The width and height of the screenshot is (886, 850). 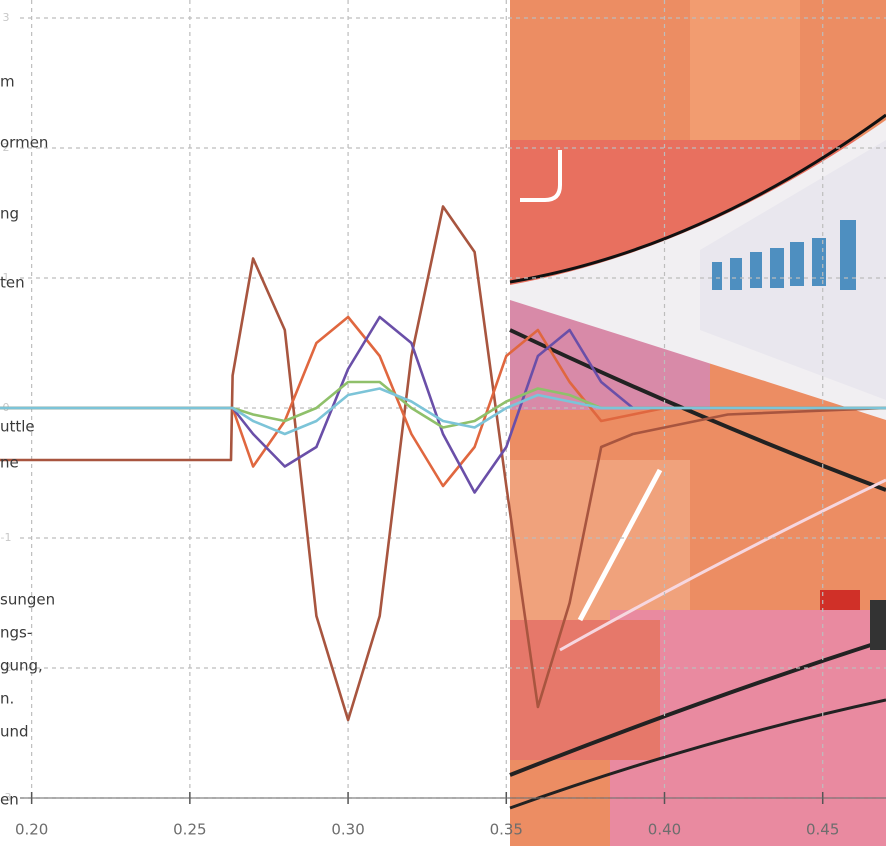 I want to click on text-fragments: m ormen ng ten uttle ne sungen ngs-gung, n. und en, so click(x=27, y=441).